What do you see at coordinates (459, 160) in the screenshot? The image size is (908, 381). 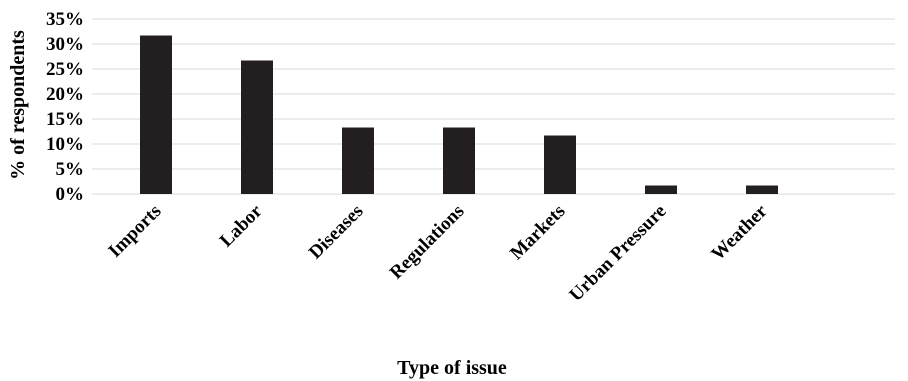 I see `bar-regulations` at bounding box center [459, 160].